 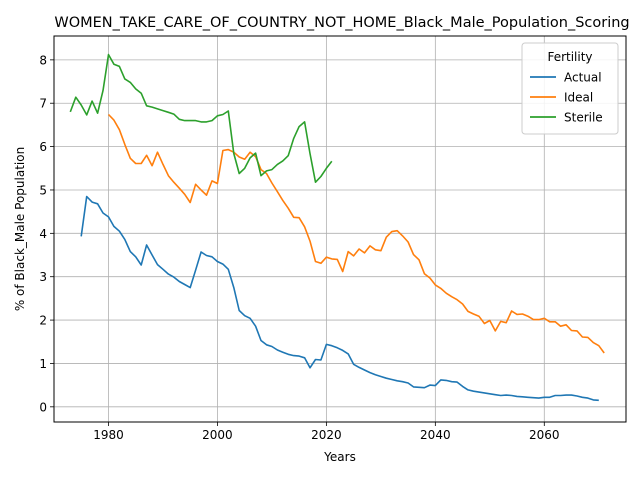 What do you see at coordinates (43, 147) in the screenshot?
I see `y-tick-label: 6` at bounding box center [43, 147].